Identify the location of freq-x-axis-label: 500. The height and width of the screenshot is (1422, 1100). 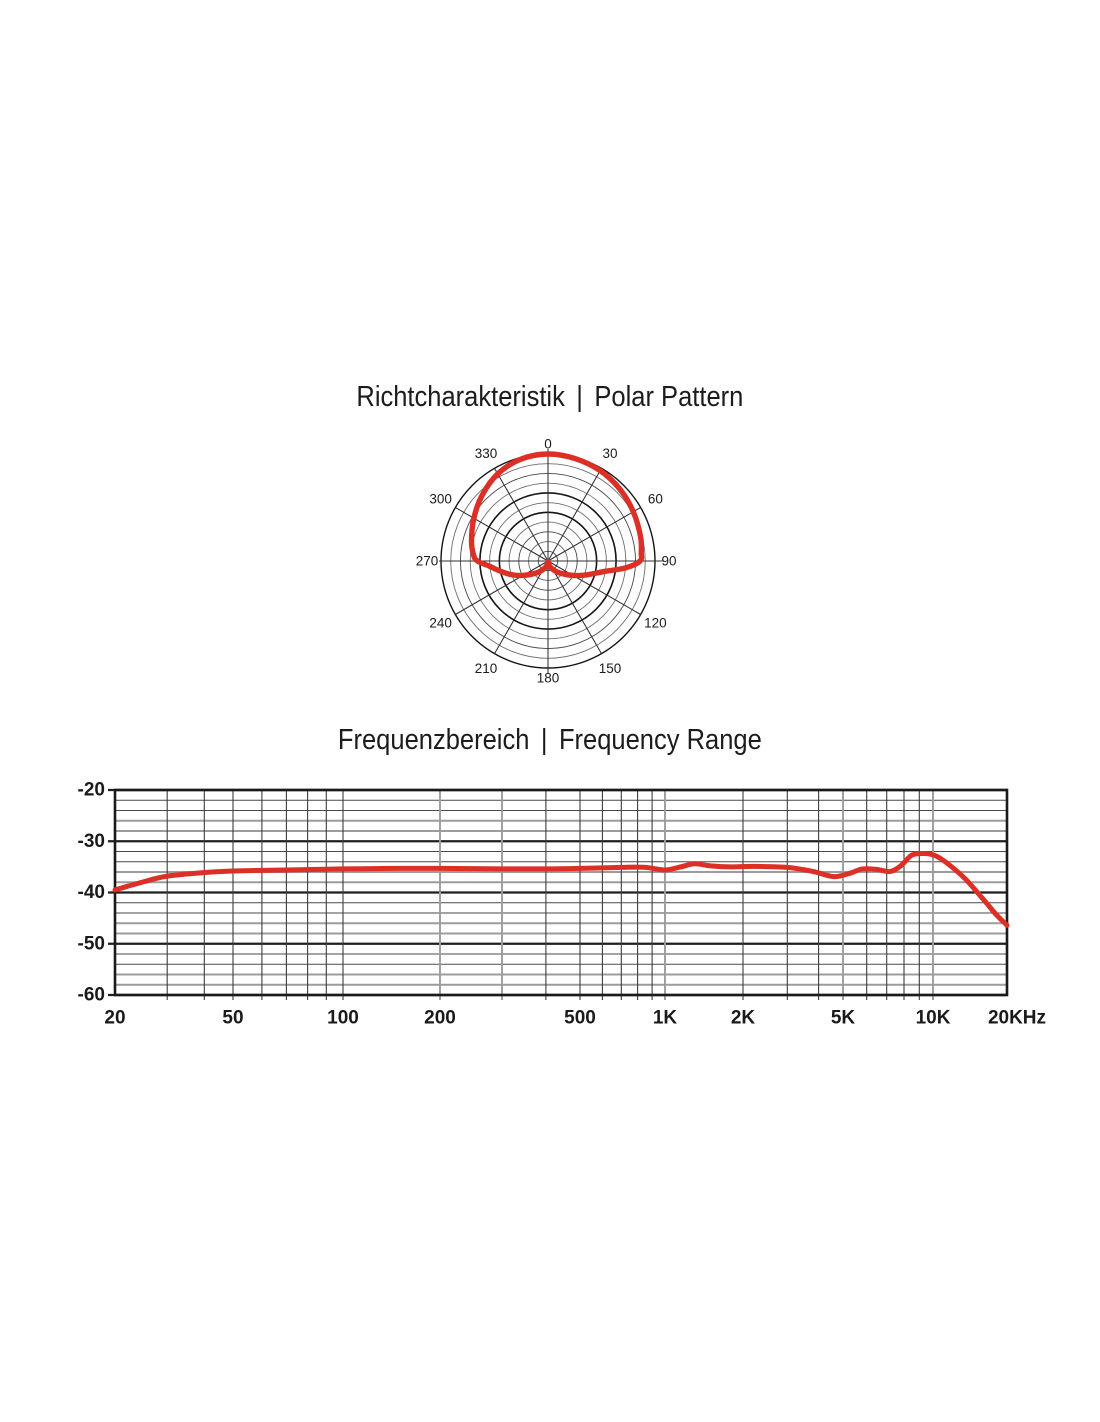
(580, 1018).